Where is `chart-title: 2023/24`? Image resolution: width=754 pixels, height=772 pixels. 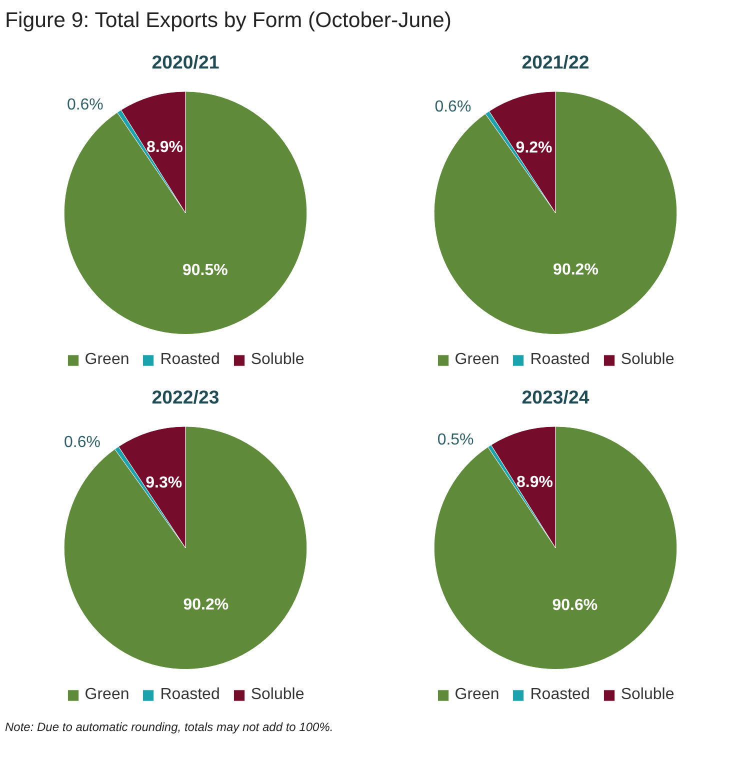
chart-title: 2023/24 is located at coordinates (556, 397).